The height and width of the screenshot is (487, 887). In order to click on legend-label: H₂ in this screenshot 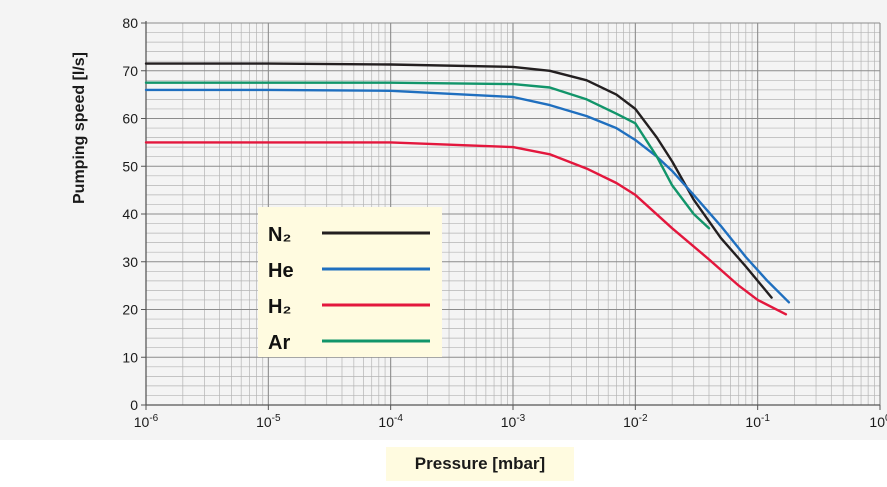, I will do `click(279, 307)`.